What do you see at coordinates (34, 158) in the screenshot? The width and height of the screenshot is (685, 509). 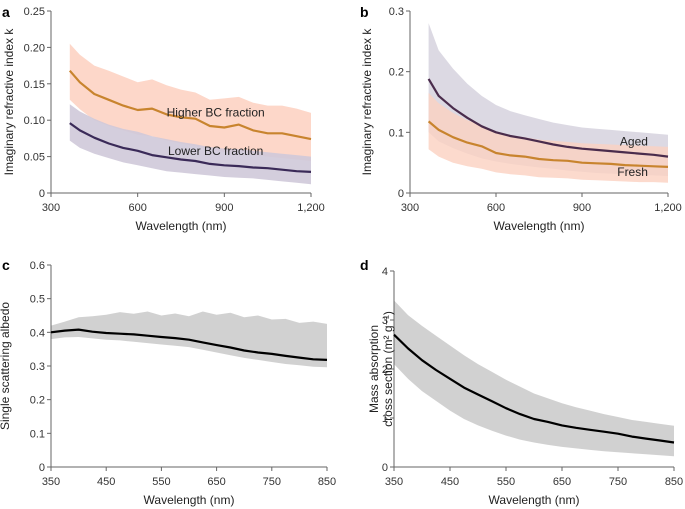 I see `y-tick-label: 0.05` at bounding box center [34, 158].